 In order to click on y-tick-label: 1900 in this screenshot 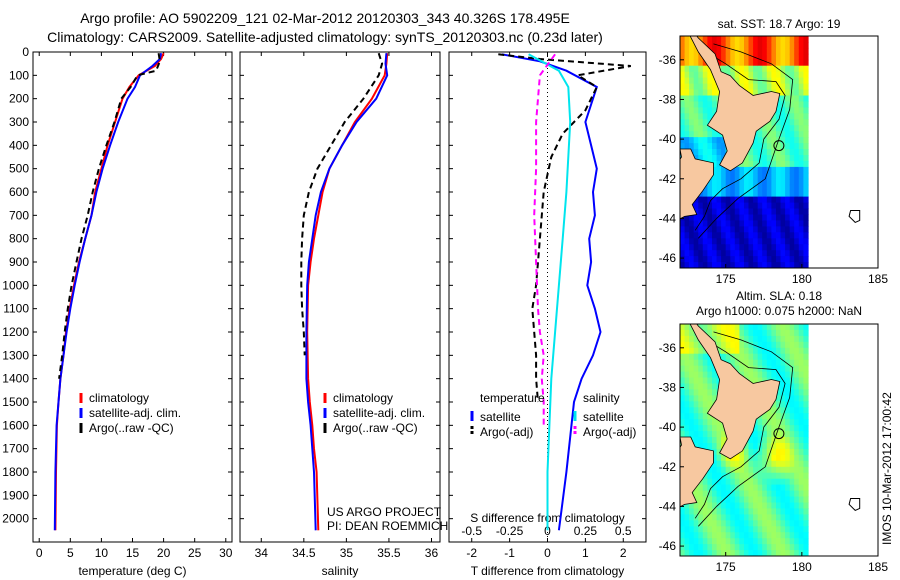, I will do `click(15, 495)`.